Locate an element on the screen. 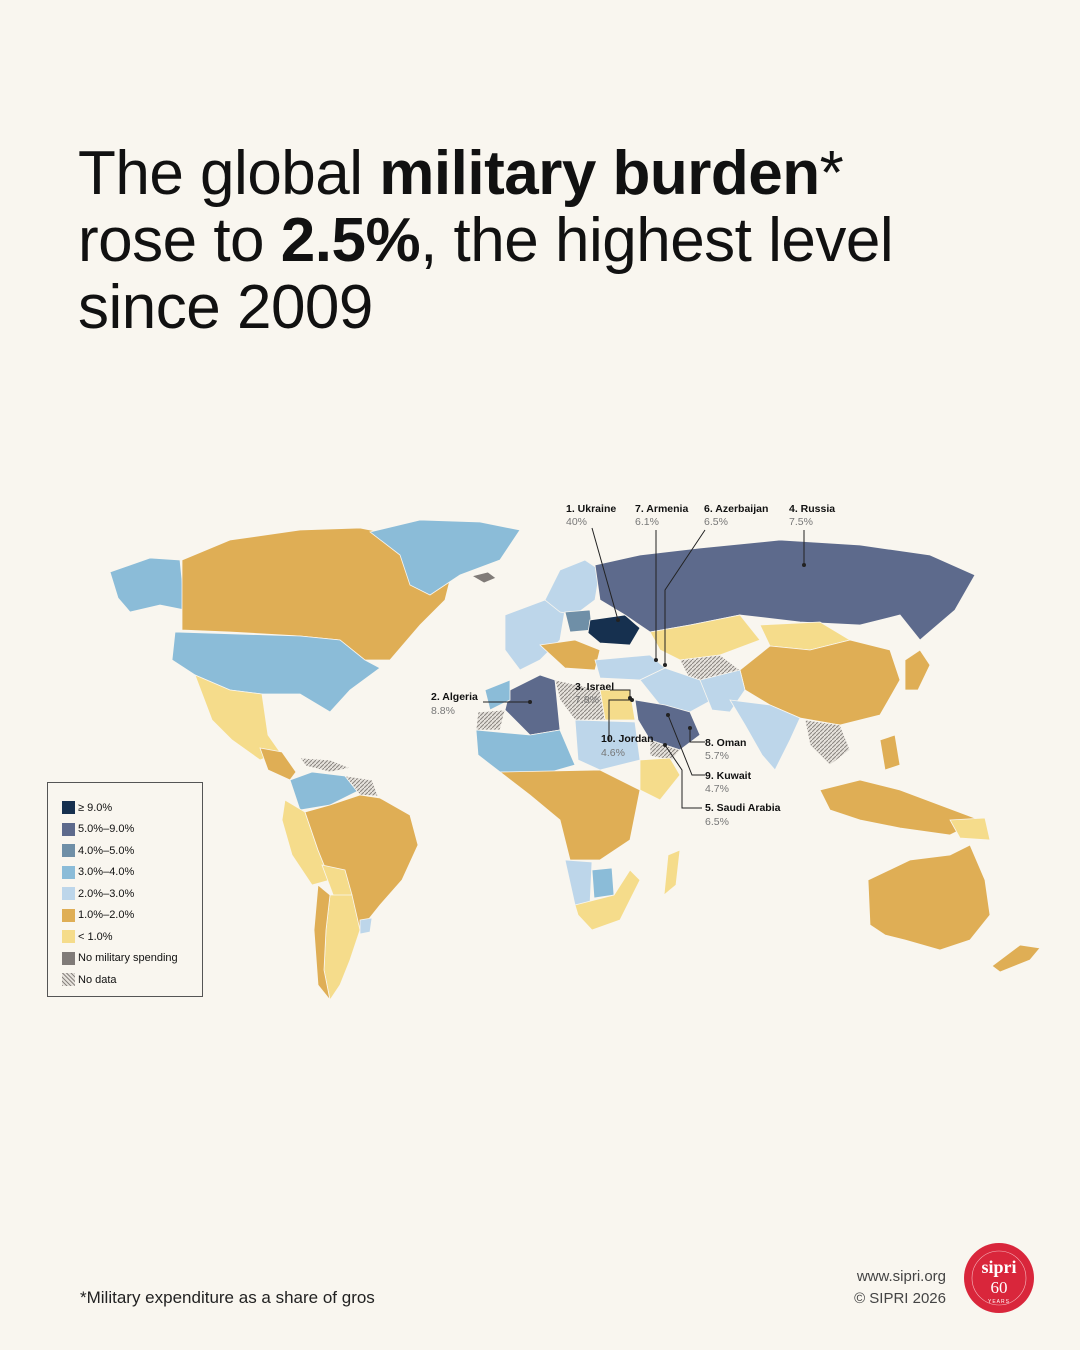 Image resolution: width=1080 pixels, height=1350 pixels. dot-russia is located at coordinates (804, 565).